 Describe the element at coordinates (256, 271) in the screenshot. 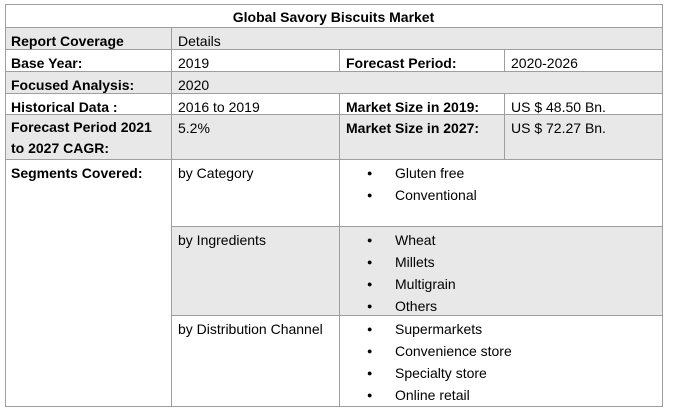

I see `segment-ingredients-name: by Ingredients` at that location.